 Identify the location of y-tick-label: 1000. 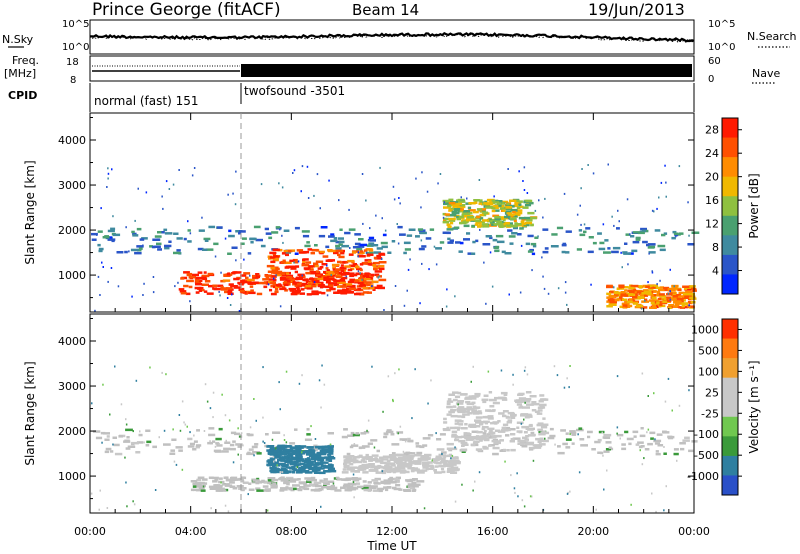
(72, 476).